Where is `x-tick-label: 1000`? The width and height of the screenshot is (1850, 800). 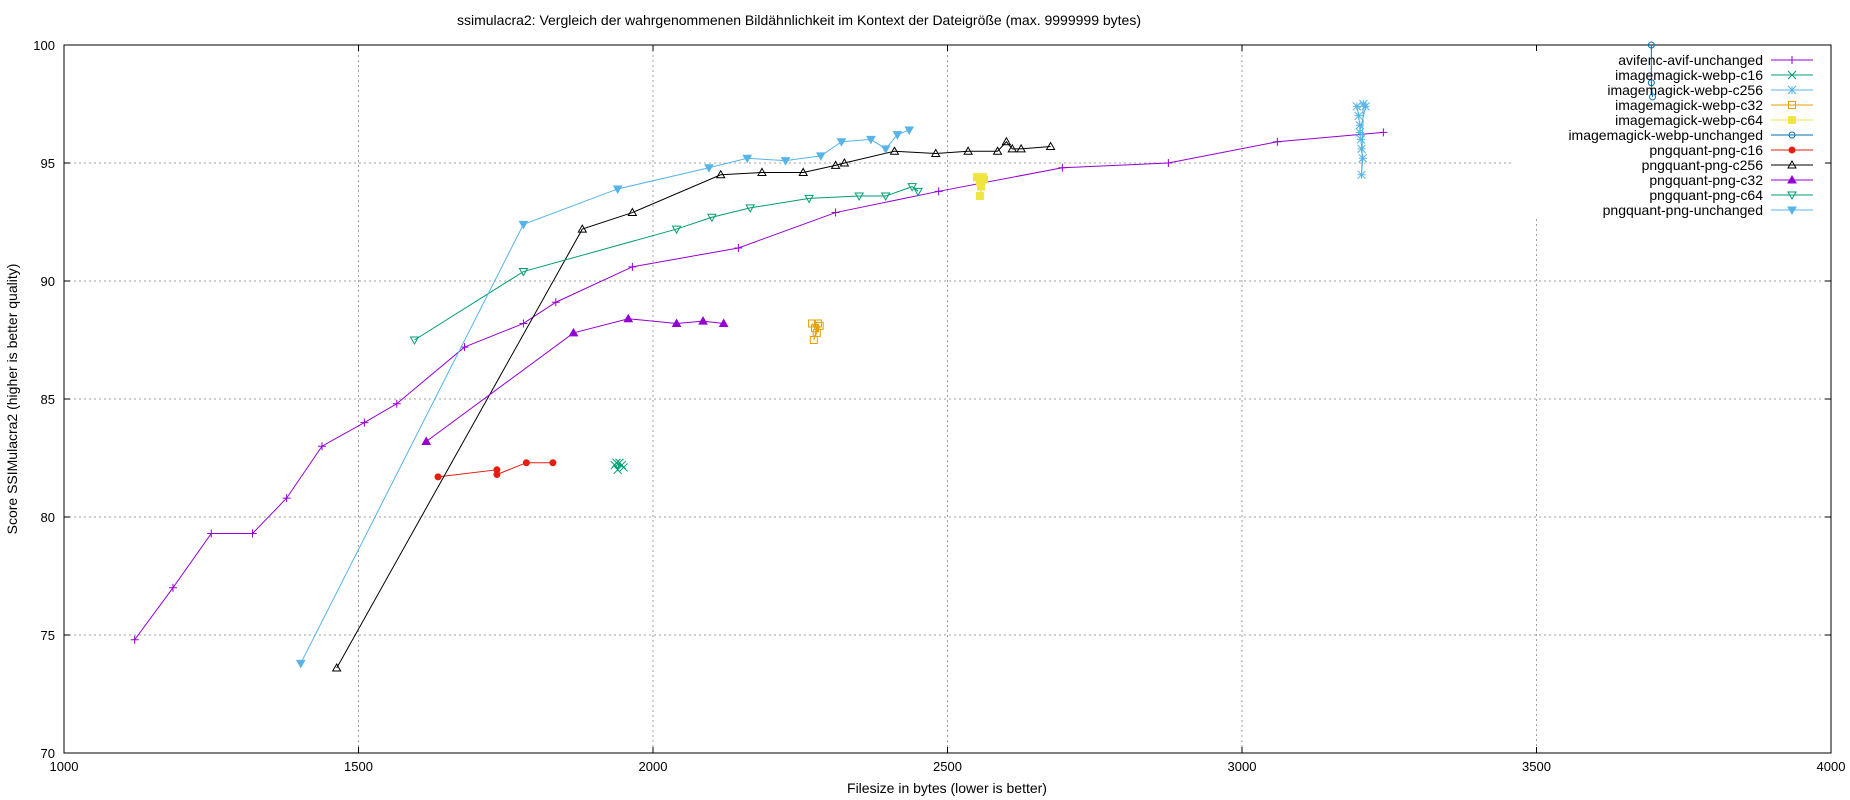
x-tick-label: 1000 is located at coordinates (64, 766).